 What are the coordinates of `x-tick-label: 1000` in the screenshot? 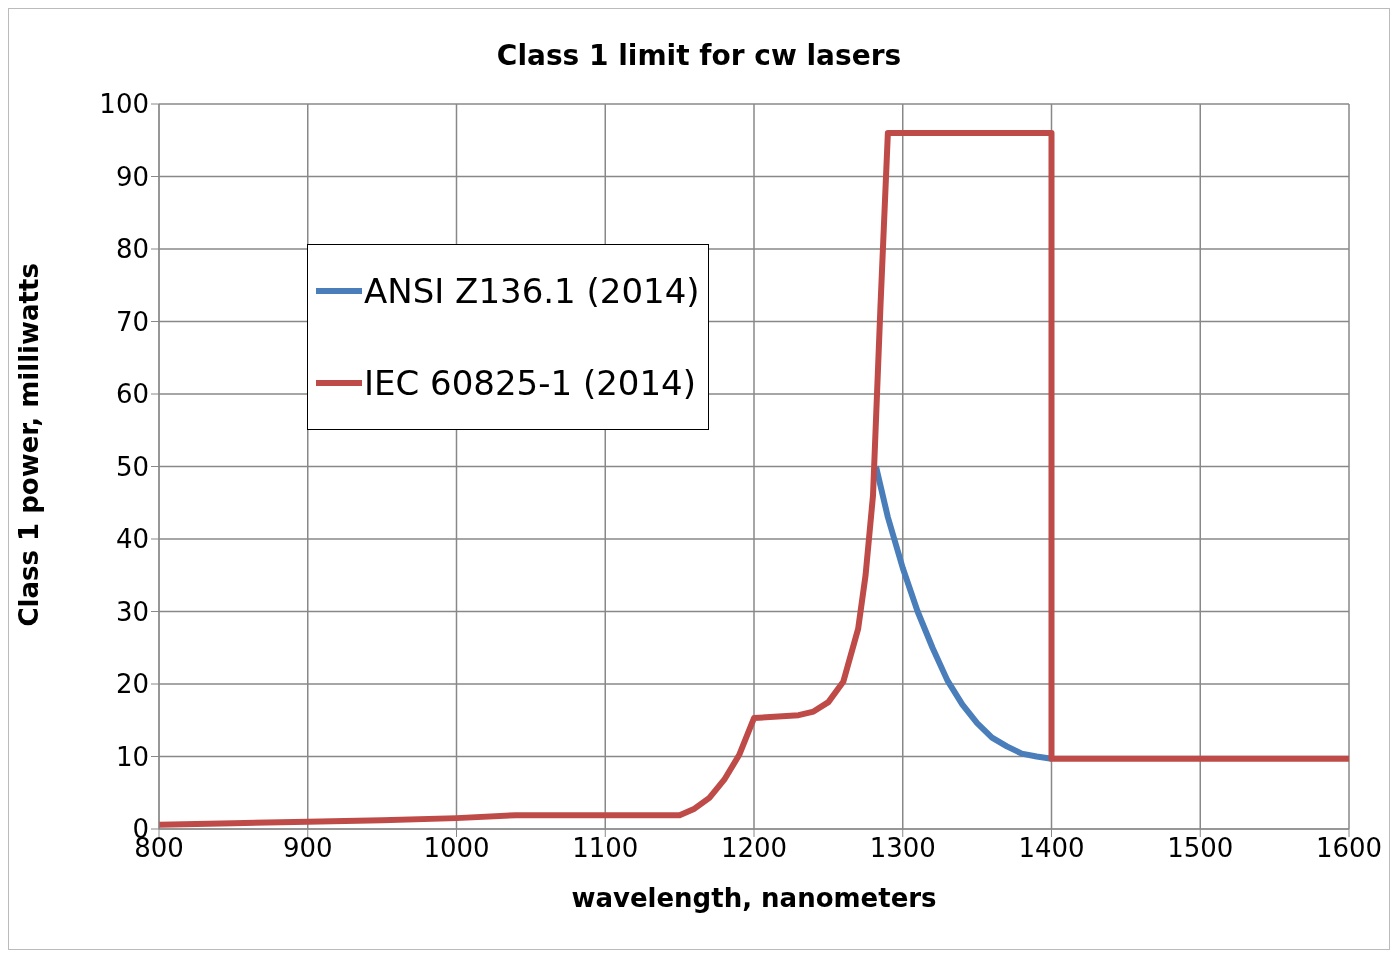 It's located at (456, 848).